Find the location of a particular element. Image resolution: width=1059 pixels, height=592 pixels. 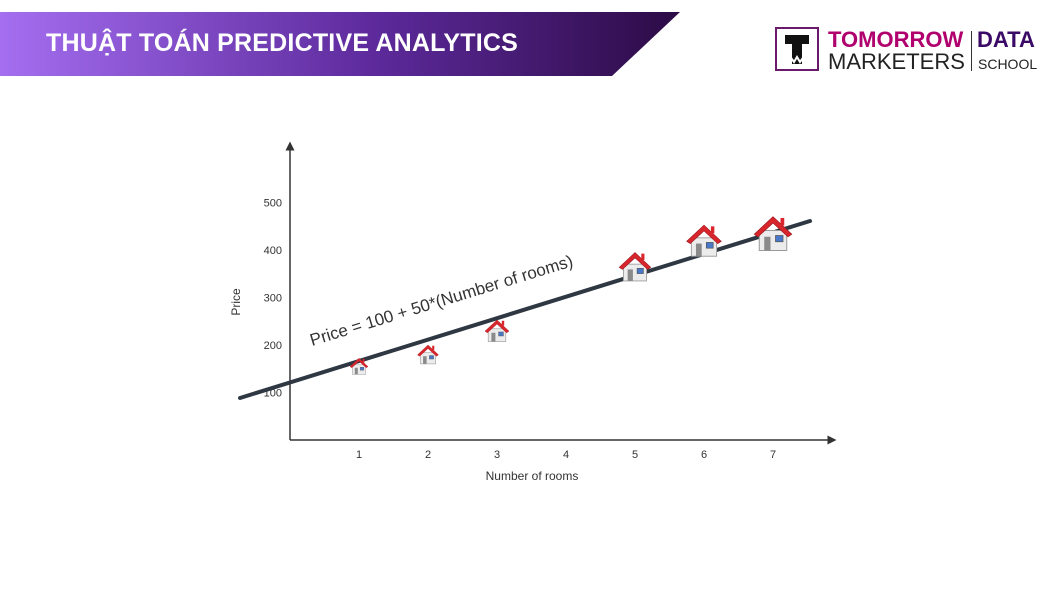

x-tick-label: 3 is located at coordinates (497, 455).